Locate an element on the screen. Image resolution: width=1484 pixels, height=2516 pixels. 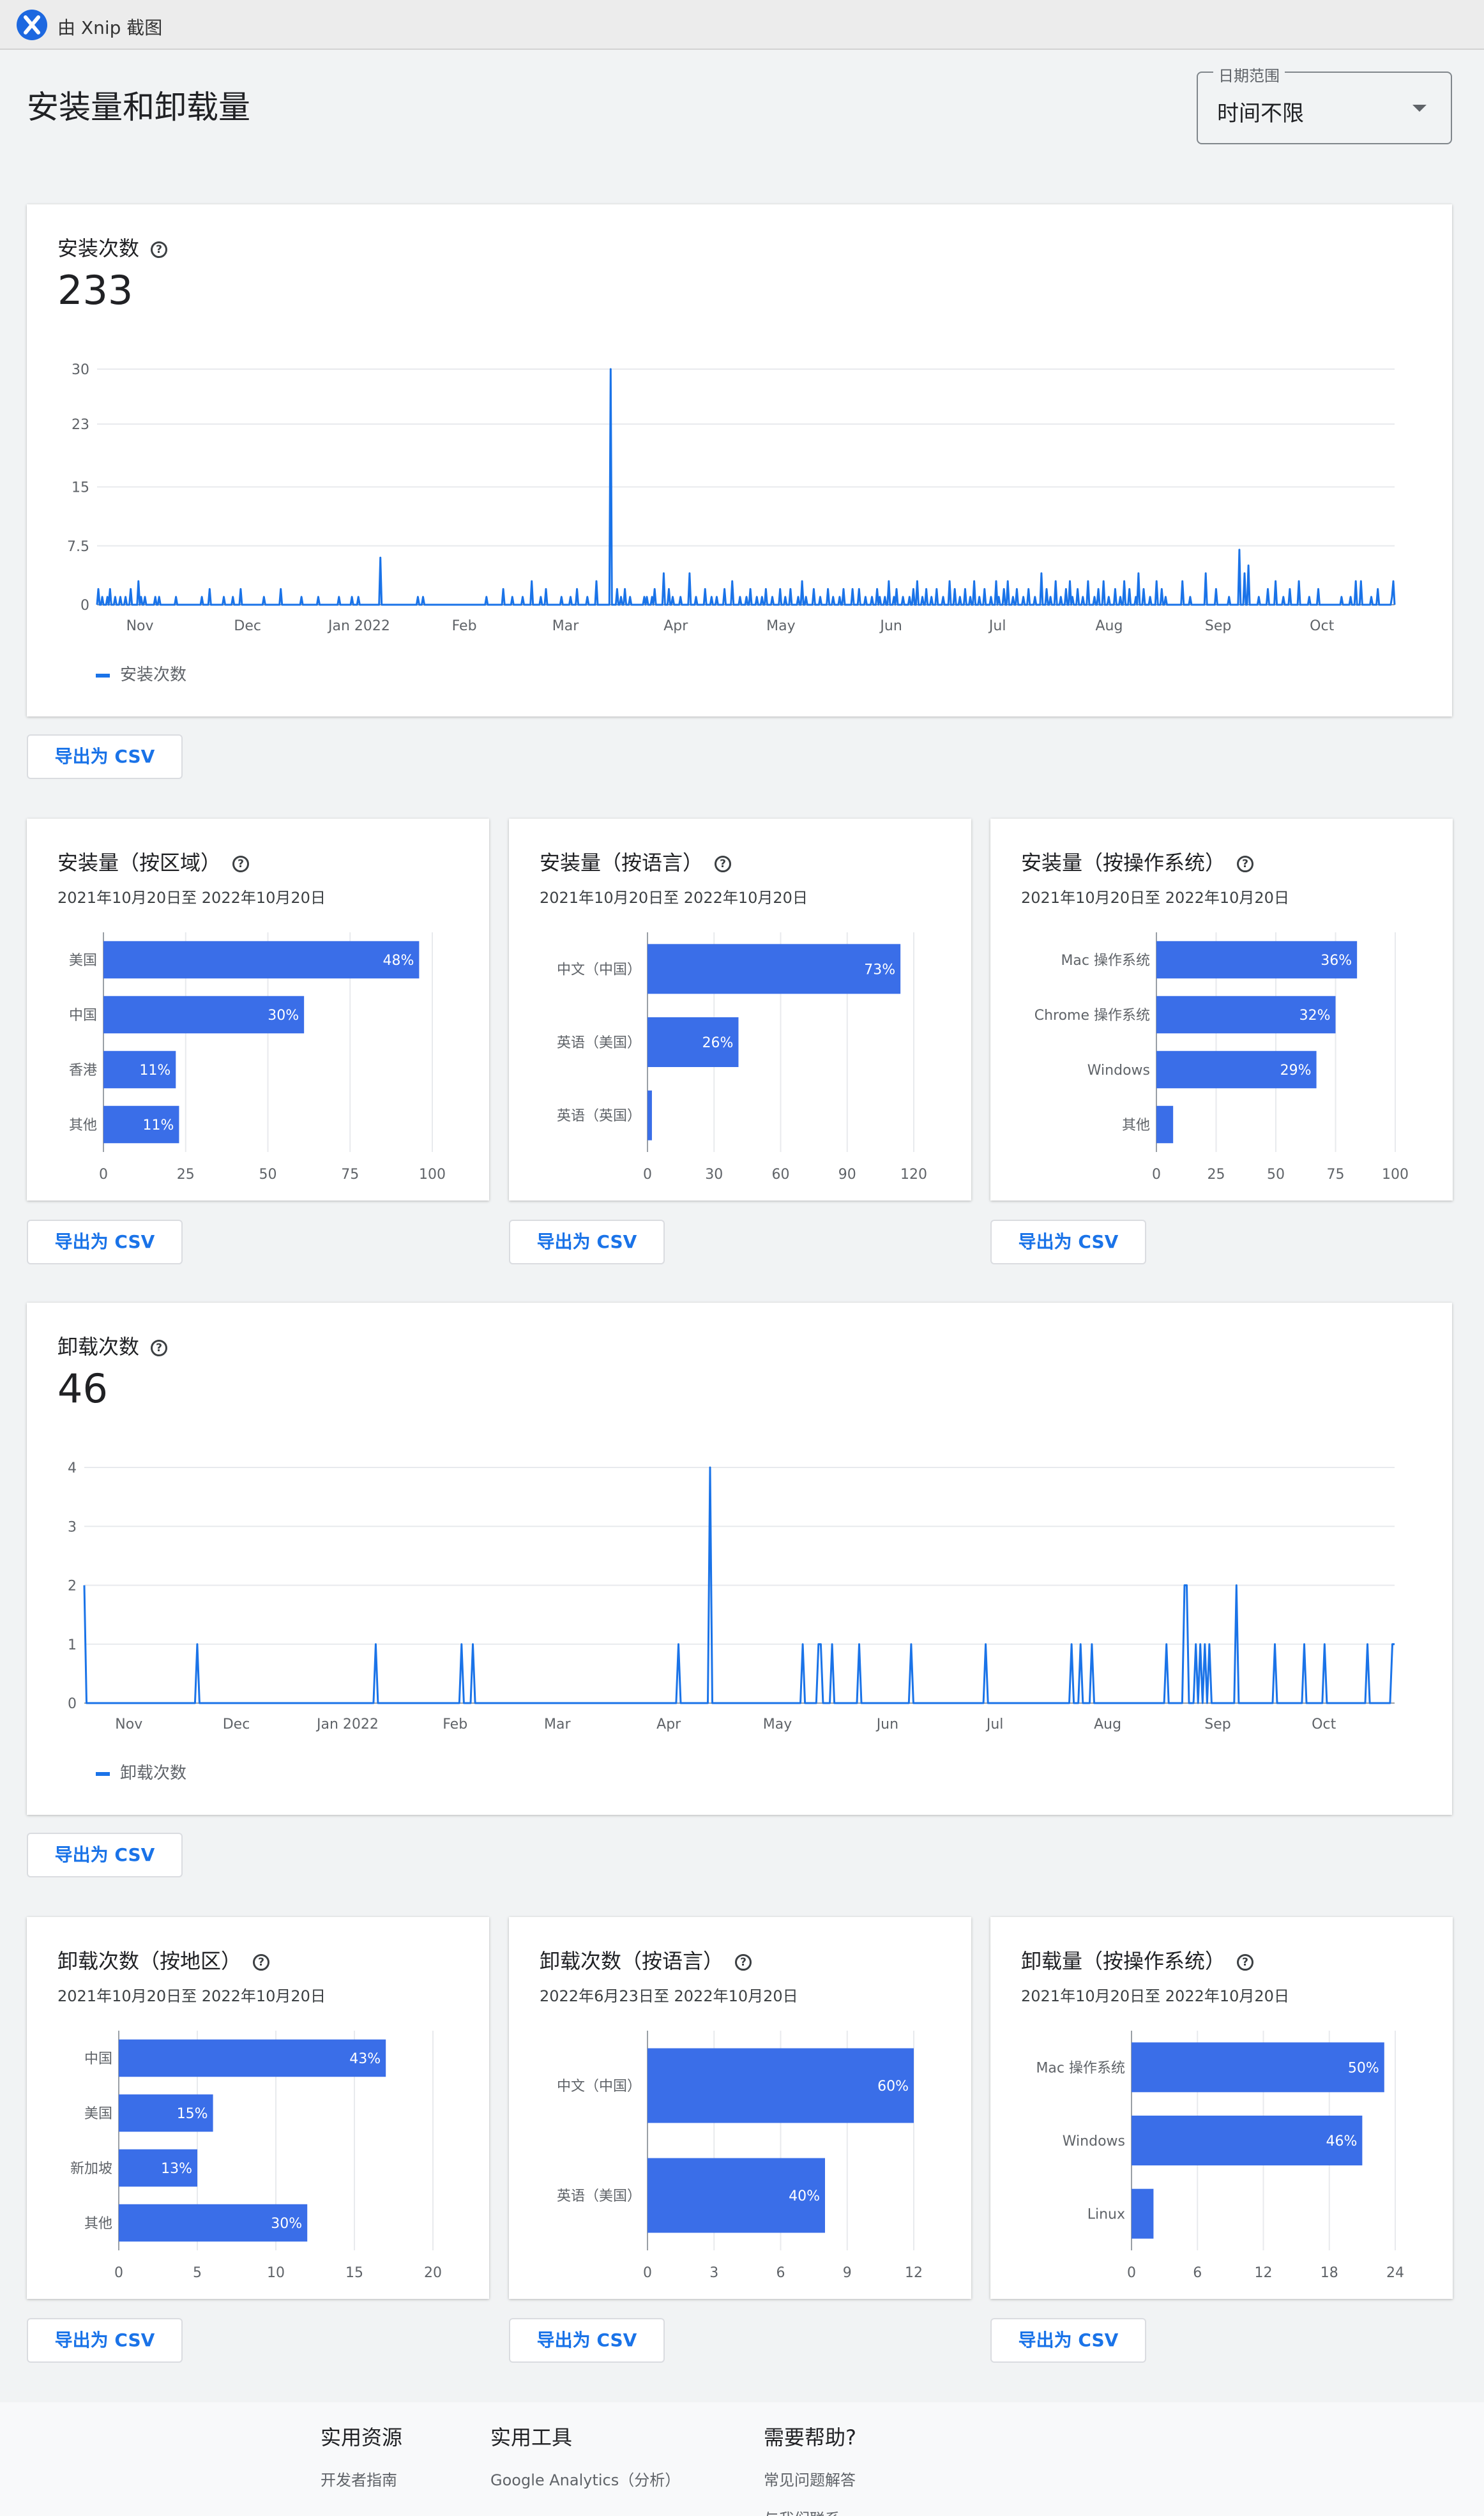
installs-title: 安装次数? is located at coordinates (112, 247).